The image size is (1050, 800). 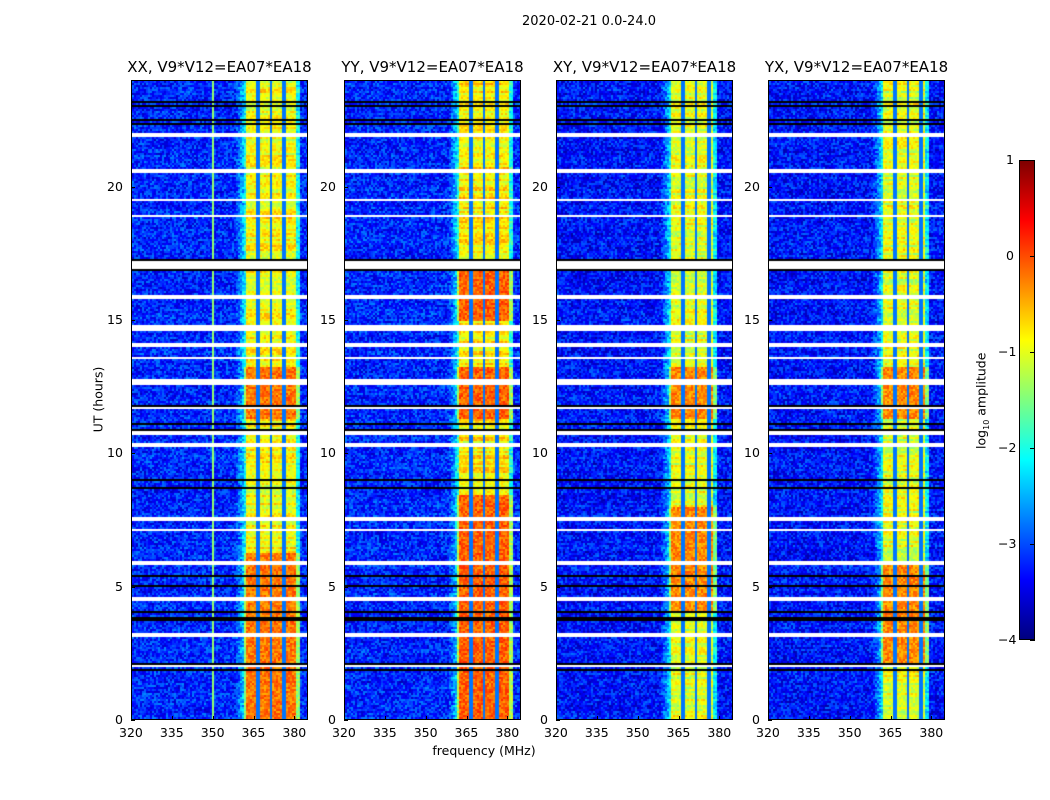 I want to click on panel-title: YY, V9*V12=EA07*EA18, so click(x=432, y=67).